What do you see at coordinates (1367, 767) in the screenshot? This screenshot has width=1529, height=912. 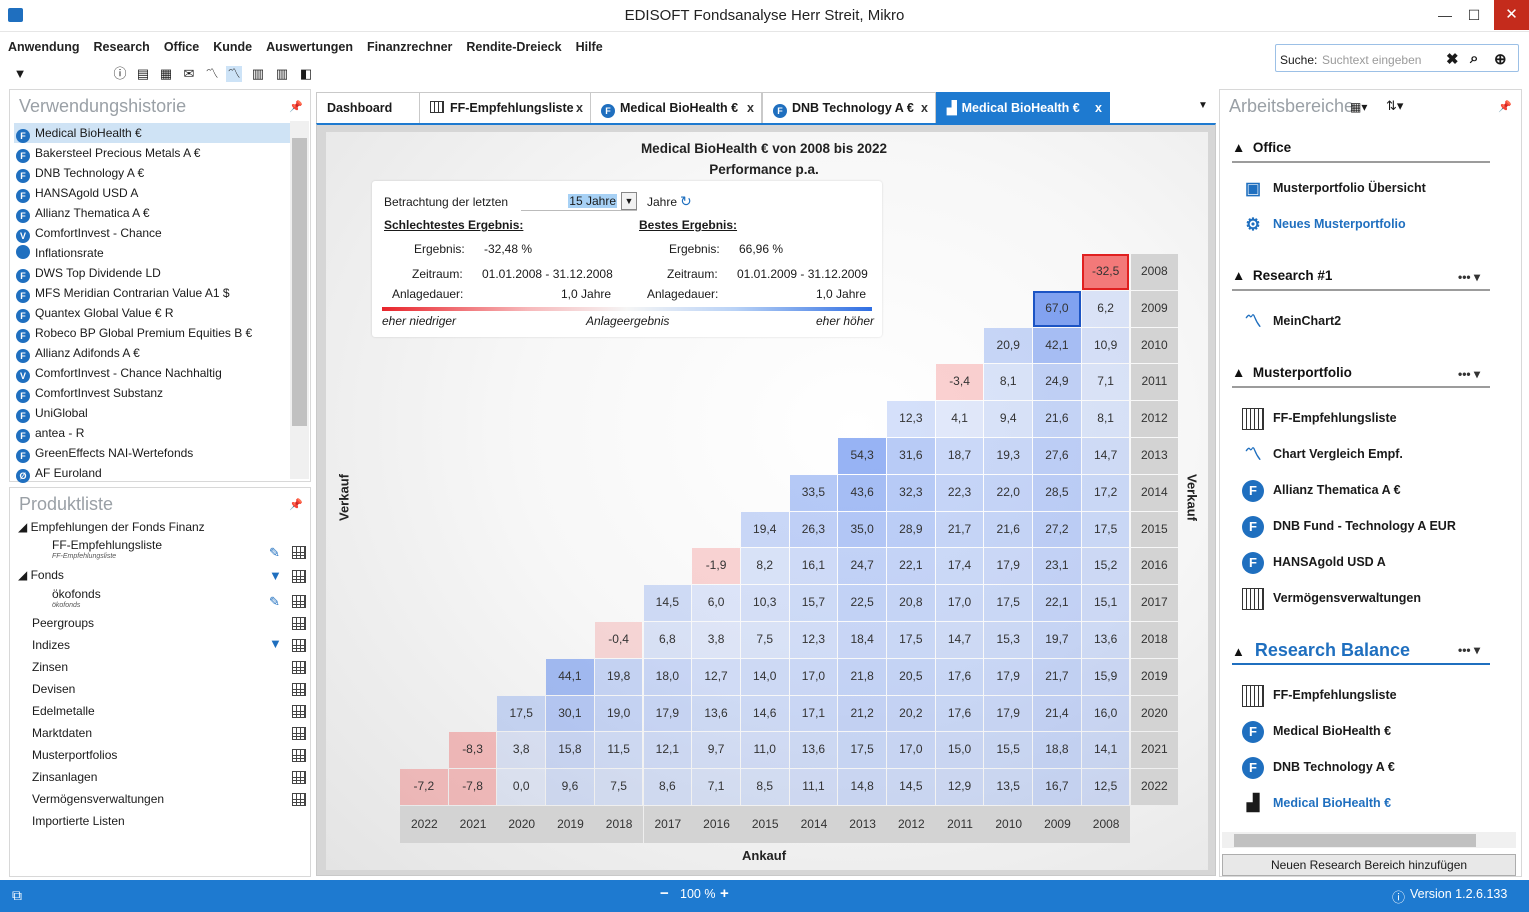 I see `ws-item-dnb-technology: F DNB Technology A €` at bounding box center [1367, 767].